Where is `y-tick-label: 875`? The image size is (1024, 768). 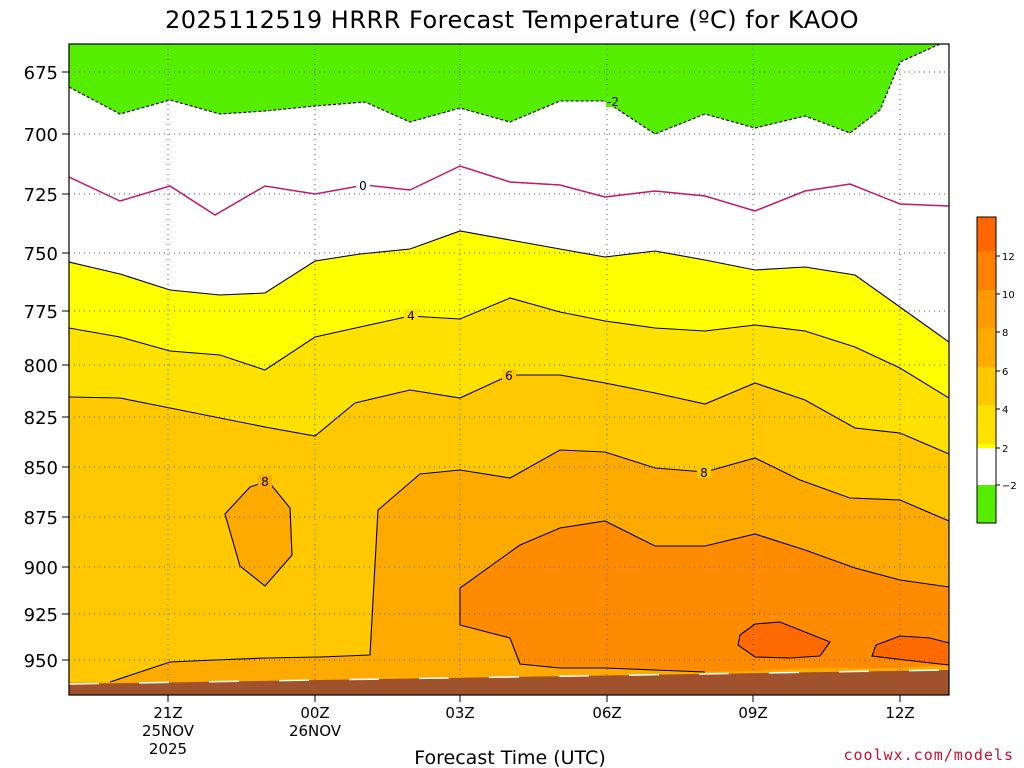 y-tick-label: 875 is located at coordinates (41, 518).